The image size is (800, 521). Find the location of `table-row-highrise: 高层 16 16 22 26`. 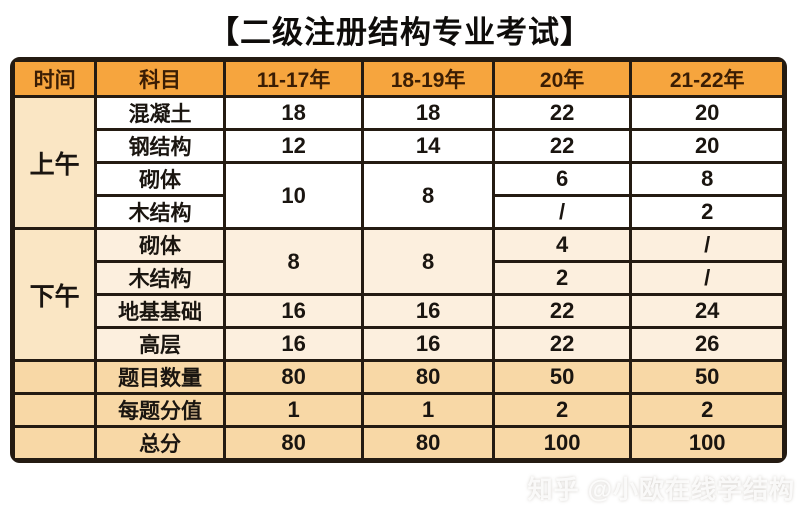

table-row-highrise: 高层 16 16 22 26 is located at coordinates (399, 344).